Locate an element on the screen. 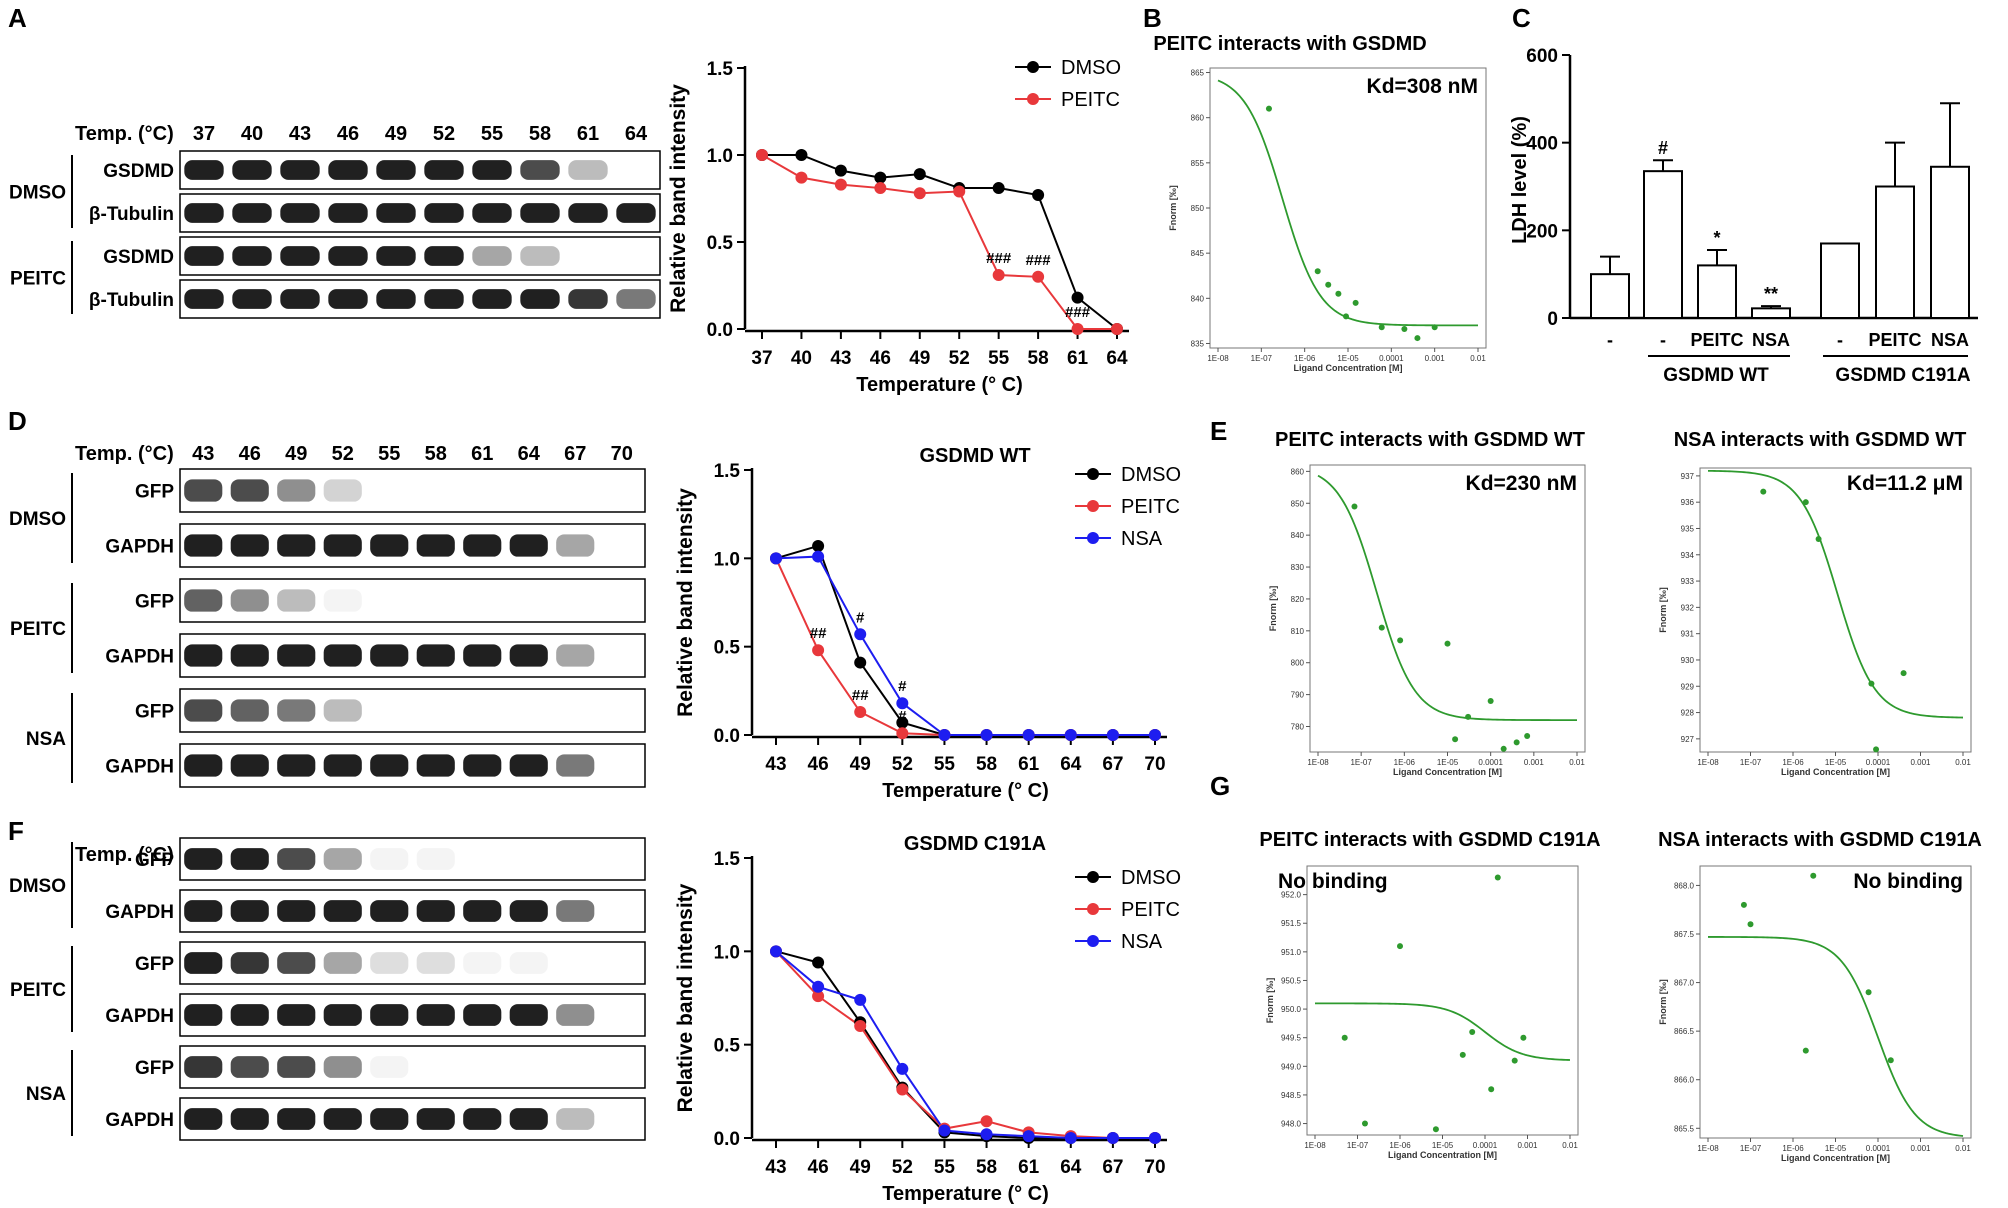 Image resolution: width=2008 pixels, height=1208 pixels. blot-row-label: GFP is located at coordinates (154, 1068).